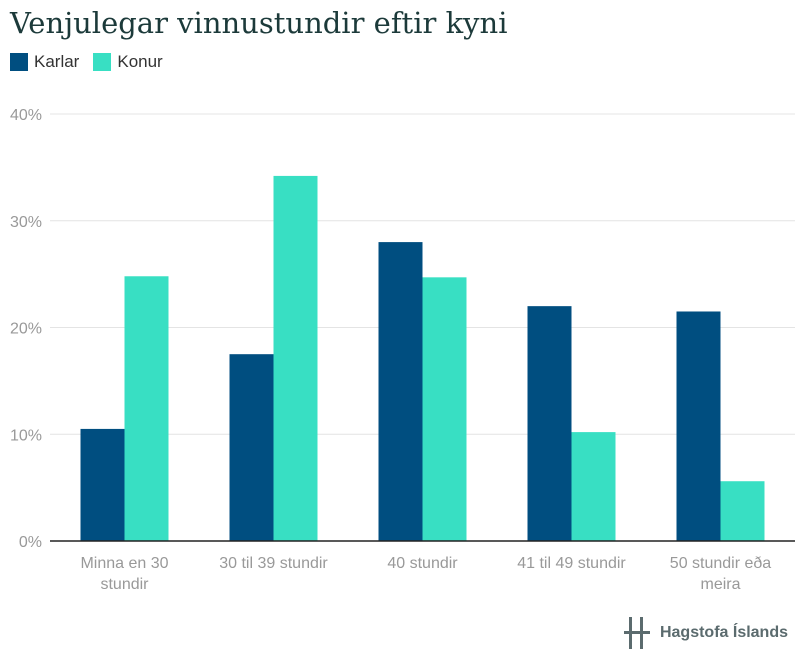 This screenshot has height=668, width=800. I want to click on legend-item-konur: Konur, so click(128, 62).